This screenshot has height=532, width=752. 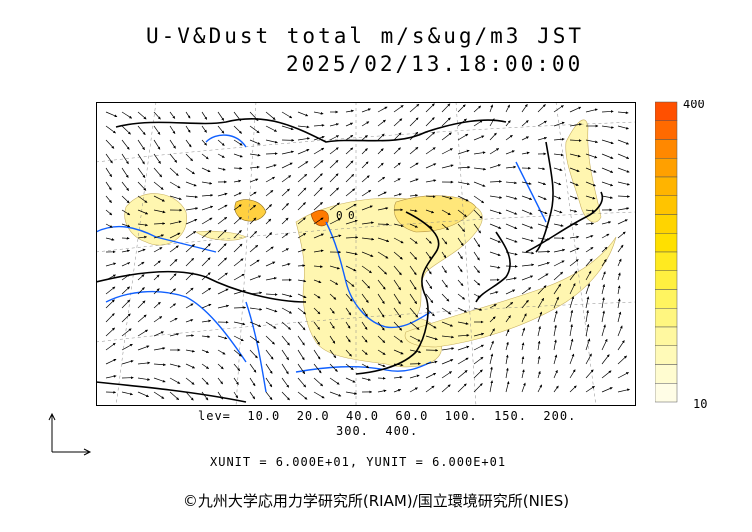 What do you see at coordinates (339, 215) in the screenshot?
I see `contour-label: 0` at bounding box center [339, 215].